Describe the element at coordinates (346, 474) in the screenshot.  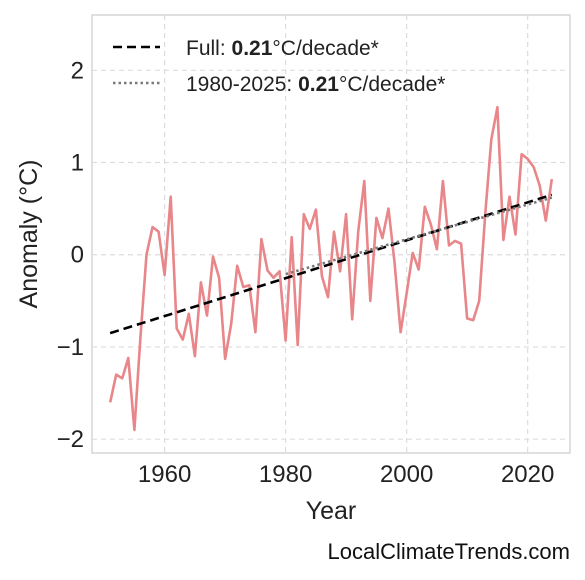
I see `x-tick-labels: 1960 1980 2000 2020` at that location.